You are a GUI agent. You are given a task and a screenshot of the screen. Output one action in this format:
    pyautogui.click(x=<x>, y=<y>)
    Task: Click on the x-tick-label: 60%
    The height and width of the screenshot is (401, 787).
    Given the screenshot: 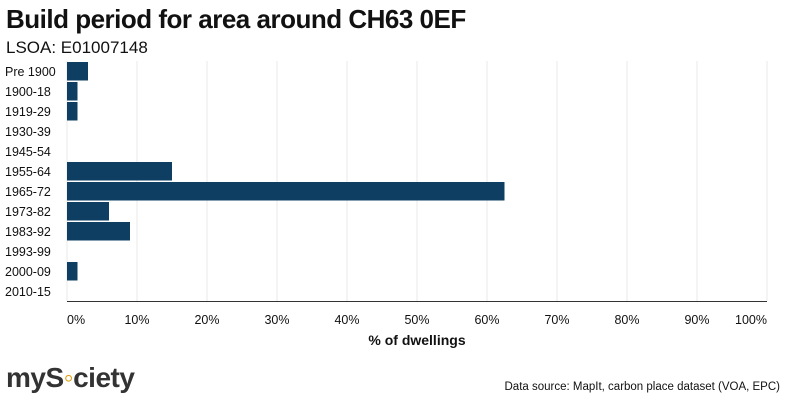 What is the action you would take?
    pyautogui.click(x=486, y=320)
    